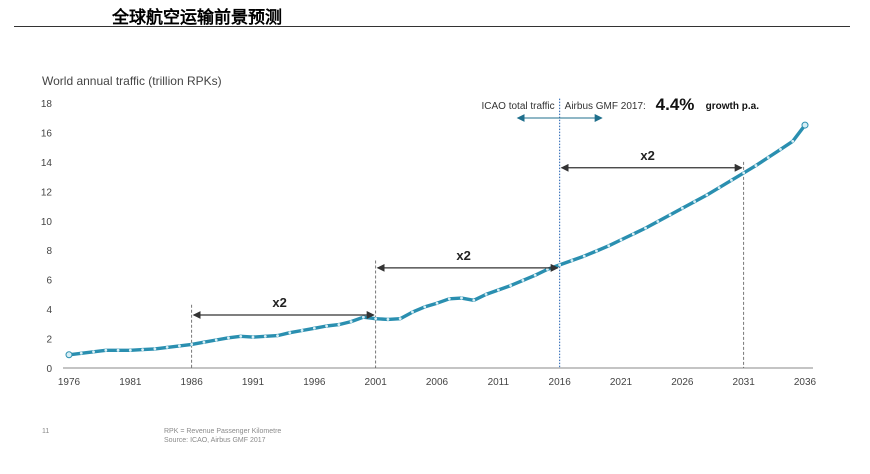  What do you see at coordinates (47, 222) in the screenshot?
I see `y-tick-label: 10` at bounding box center [47, 222].